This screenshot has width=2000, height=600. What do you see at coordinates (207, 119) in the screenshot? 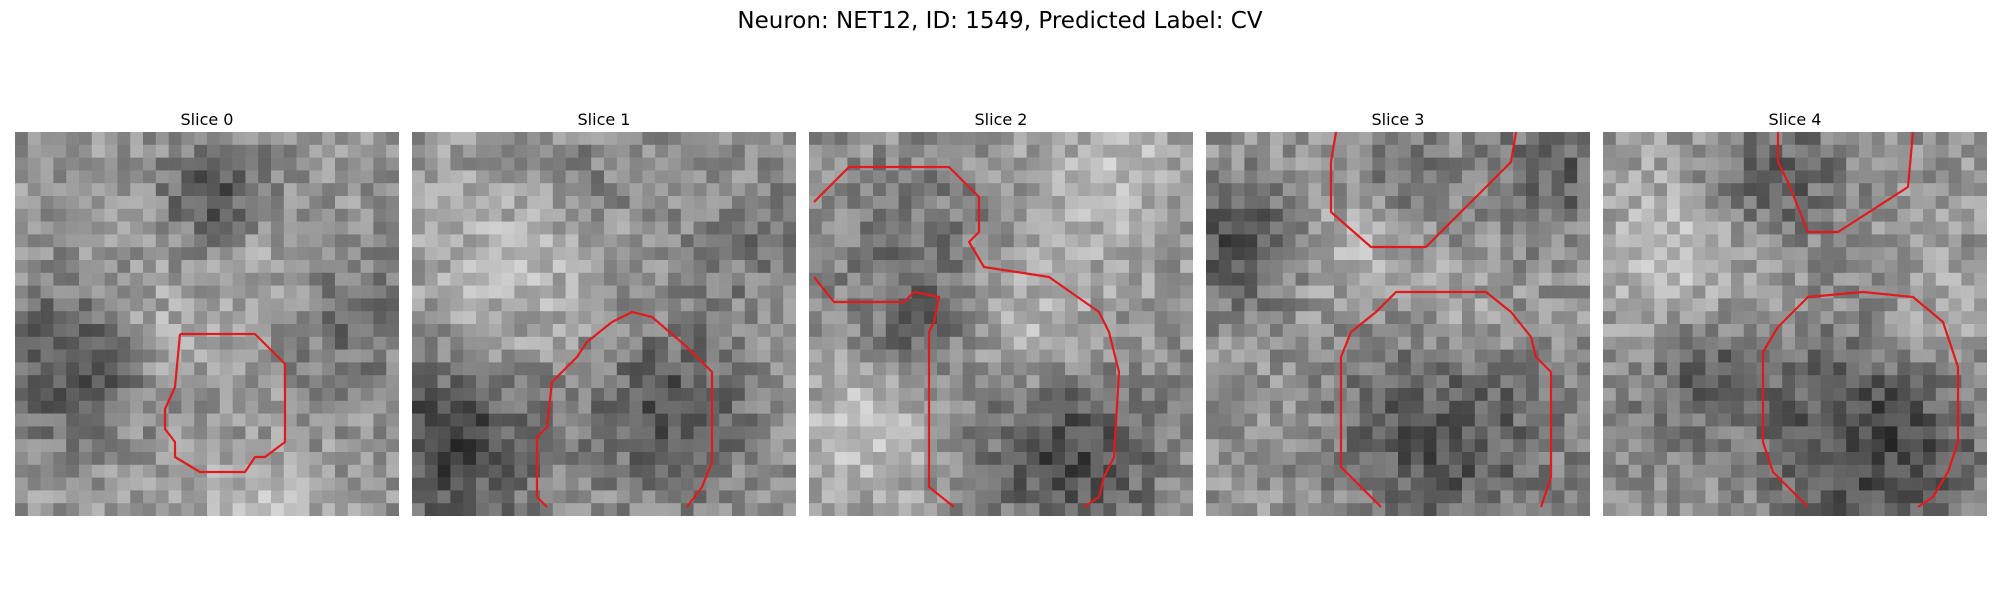
I see `slice-title: Slice 0` at bounding box center [207, 119].